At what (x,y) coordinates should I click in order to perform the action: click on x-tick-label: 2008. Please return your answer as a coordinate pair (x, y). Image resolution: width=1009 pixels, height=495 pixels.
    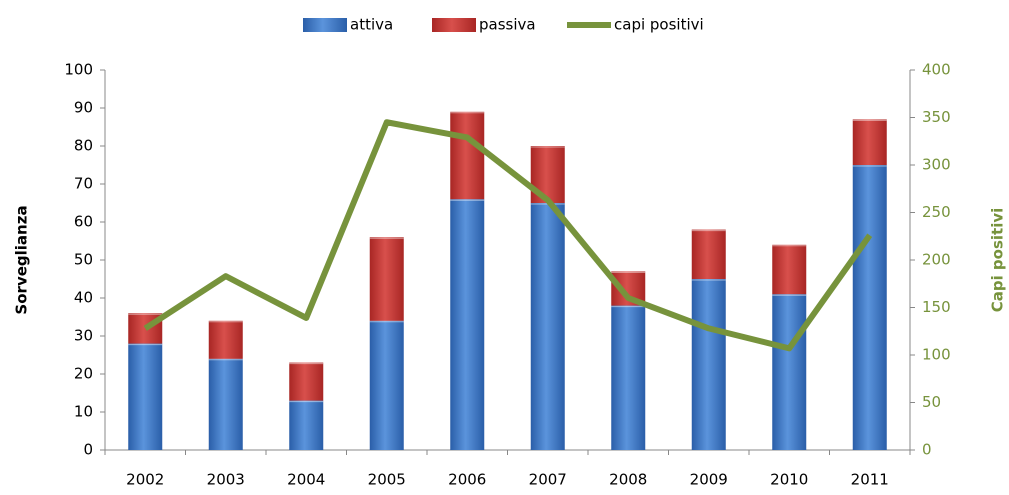
    Looking at the image, I should click on (628, 480).